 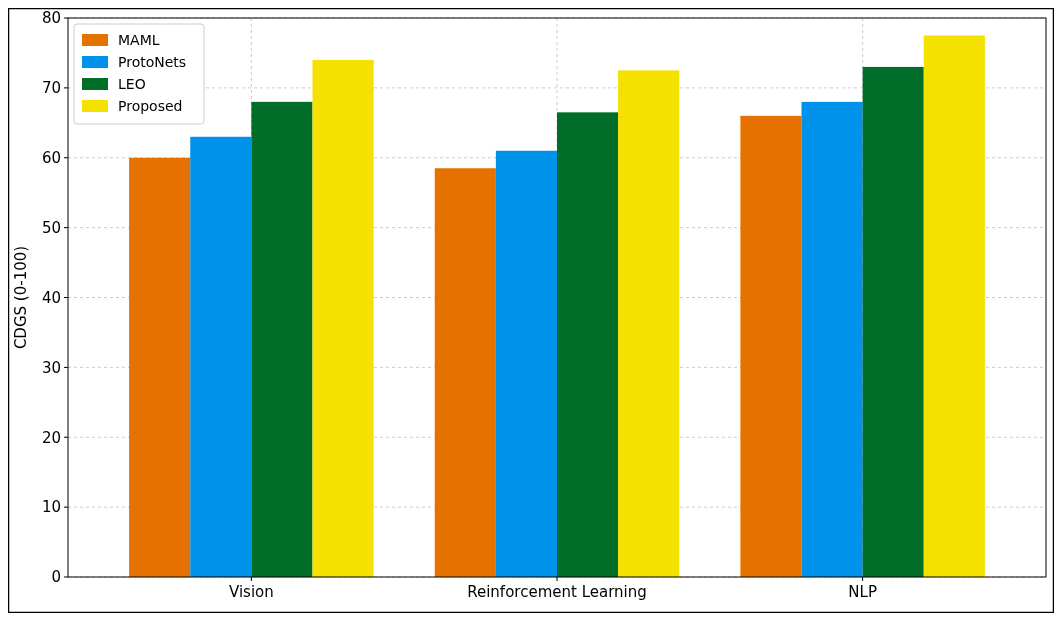 What do you see at coordinates (557, 592) in the screenshot?
I see `x-tick-label: Reinforcement Learning` at bounding box center [557, 592].